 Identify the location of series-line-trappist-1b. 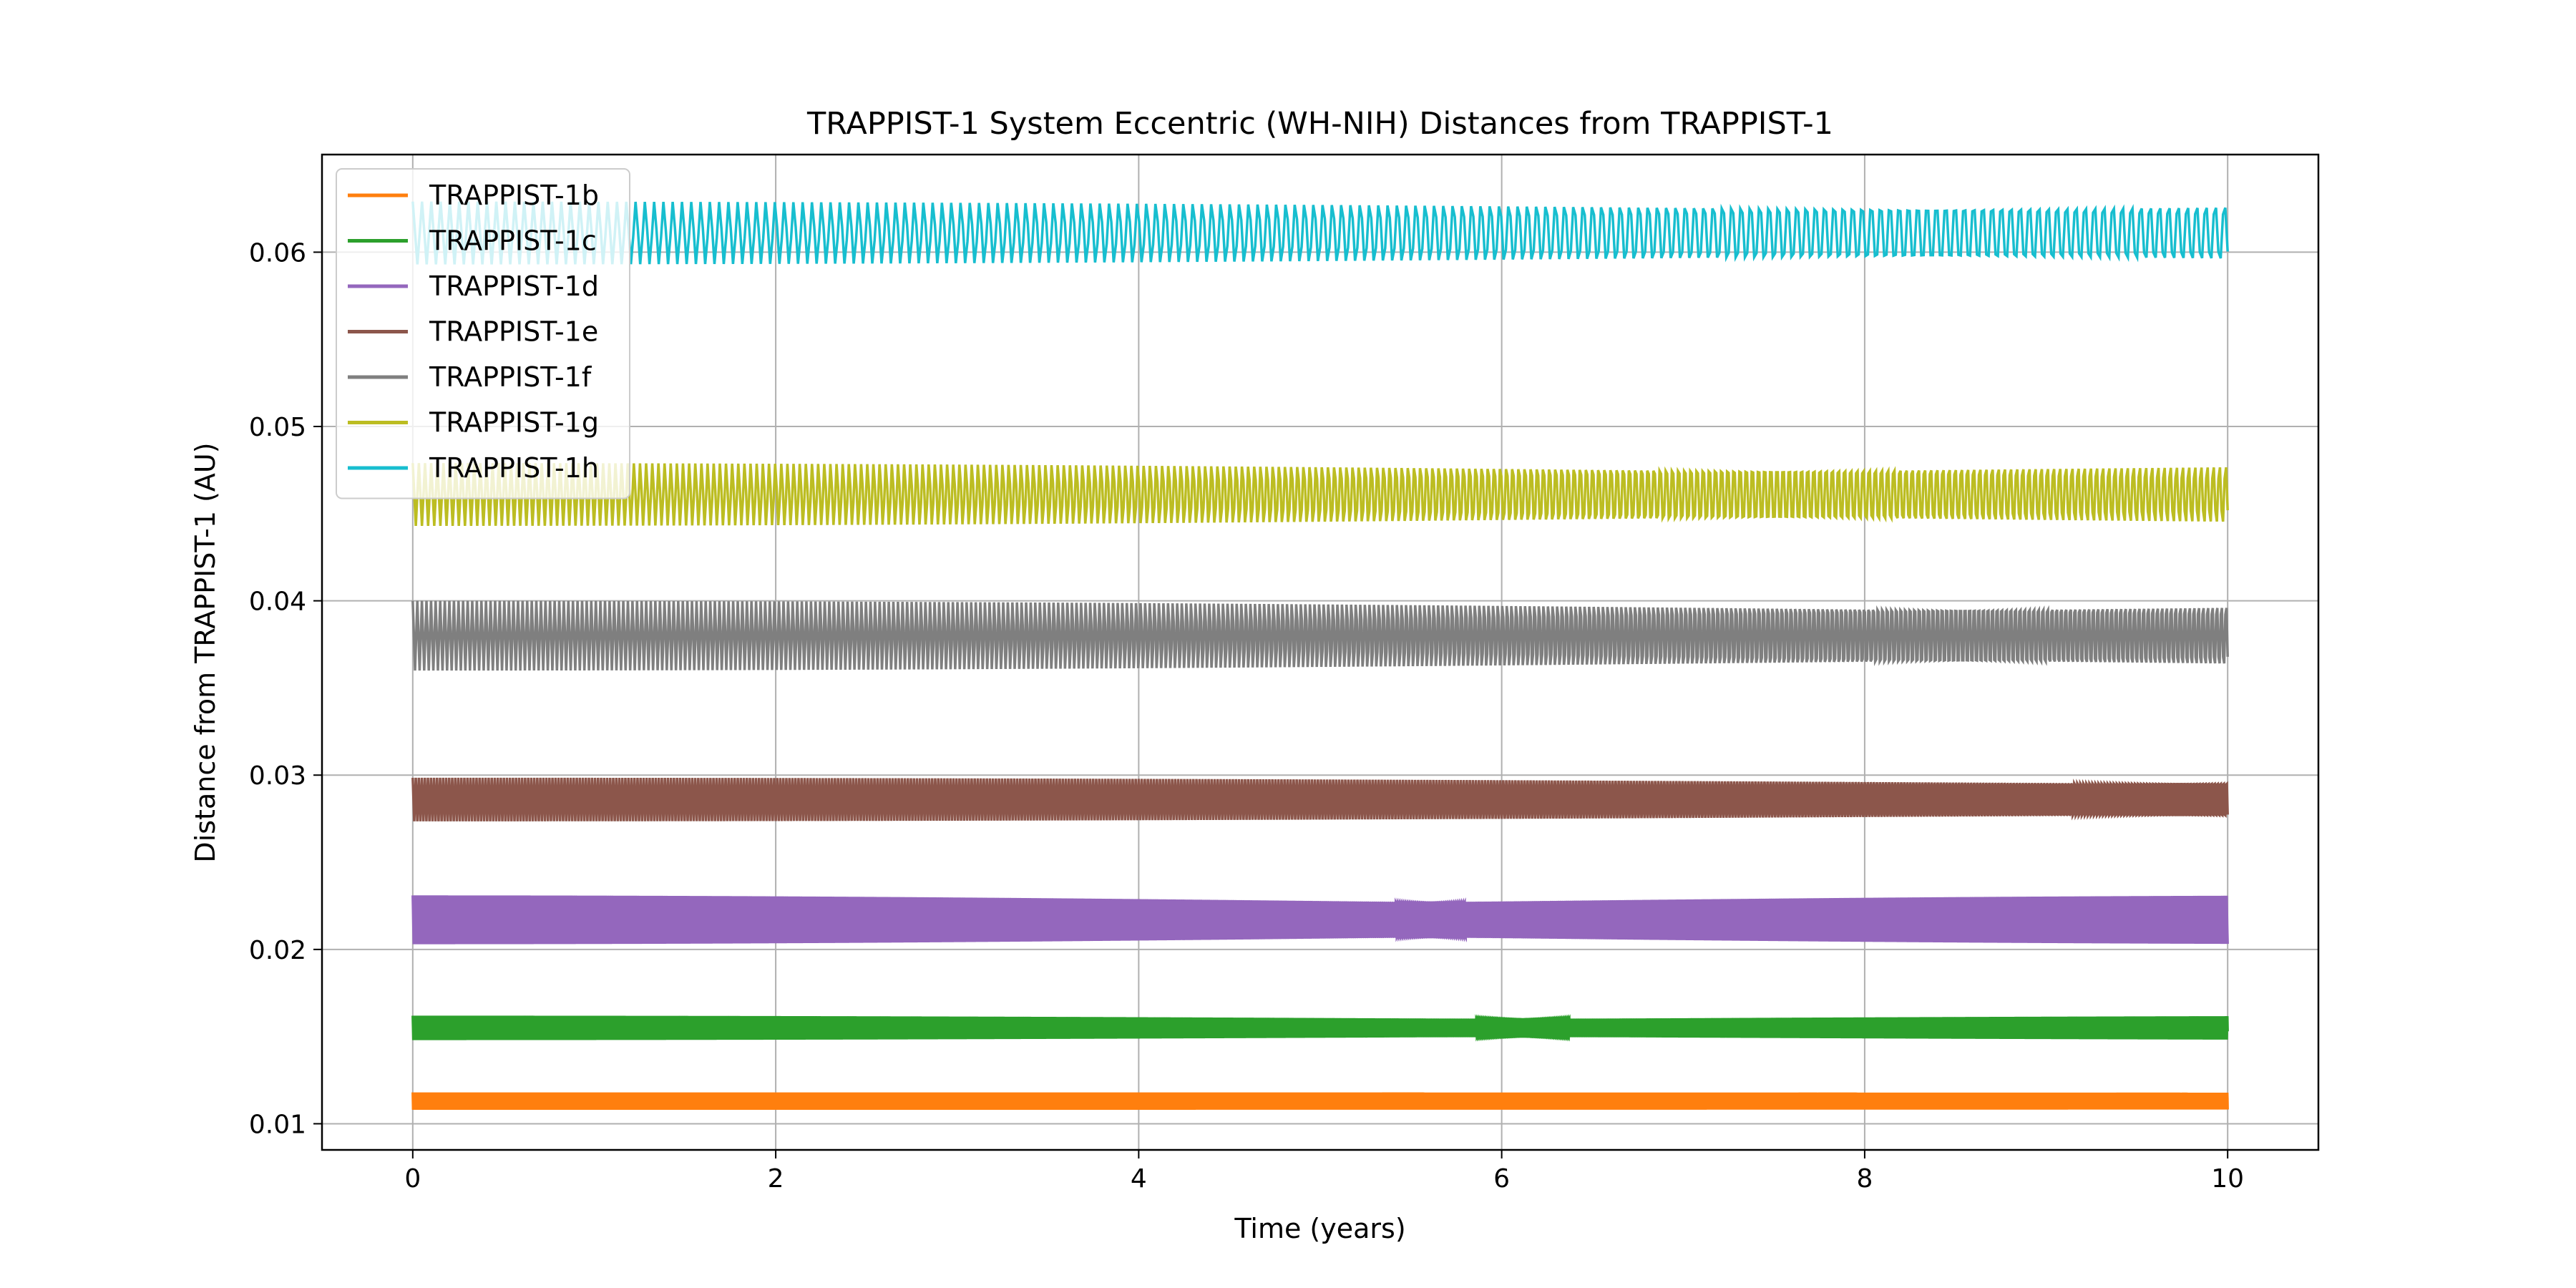
(1320, 1101).